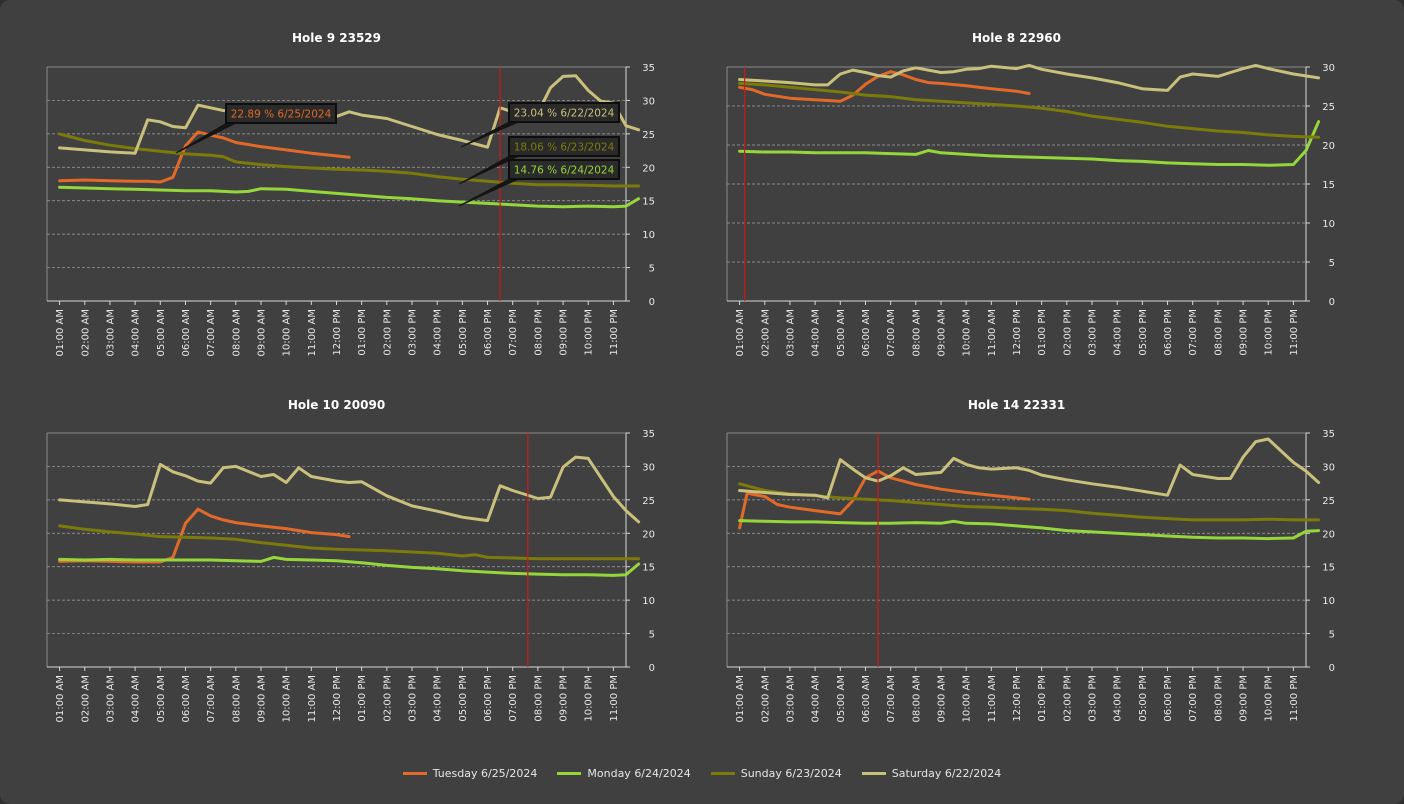 The width and height of the screenshot is (1404, 804). What do you see at coordinates (312, 698) in the screenshot?
I see `x-tick-label: 11:00 AM` at bounding box center [312, 698].